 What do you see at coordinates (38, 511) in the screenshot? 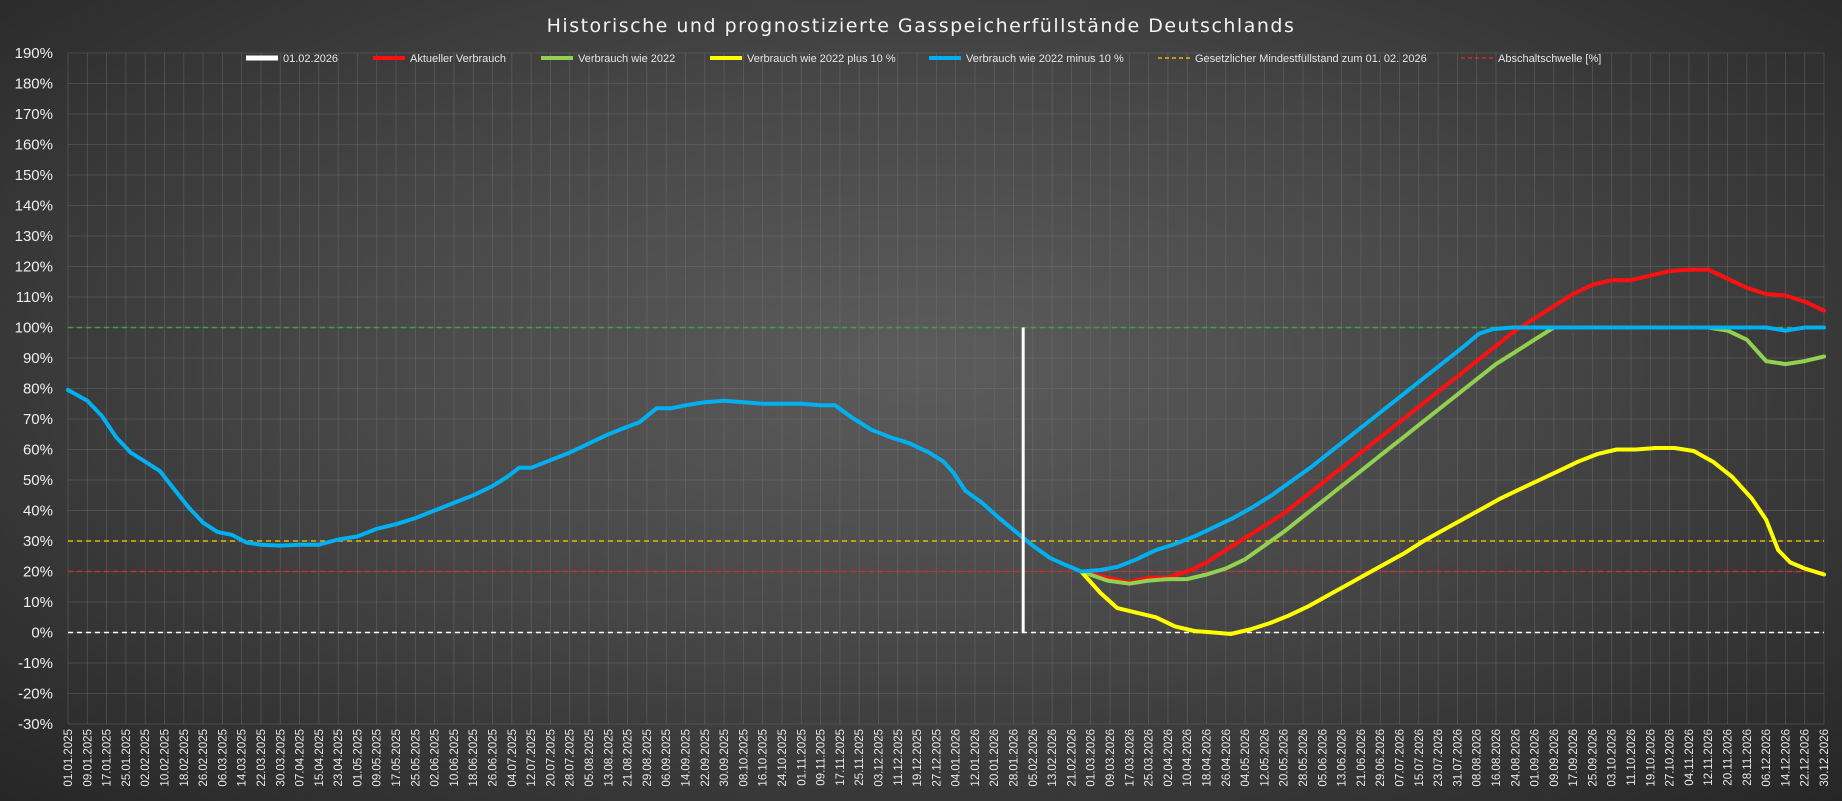
I see `y-tick-label: 40%` at bounding box center [38, 511].